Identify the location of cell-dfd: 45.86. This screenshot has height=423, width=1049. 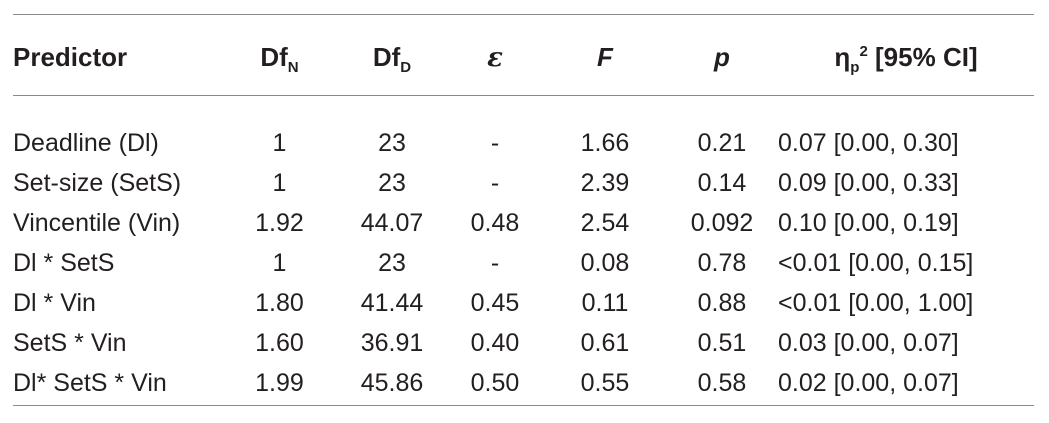
(392, 382).